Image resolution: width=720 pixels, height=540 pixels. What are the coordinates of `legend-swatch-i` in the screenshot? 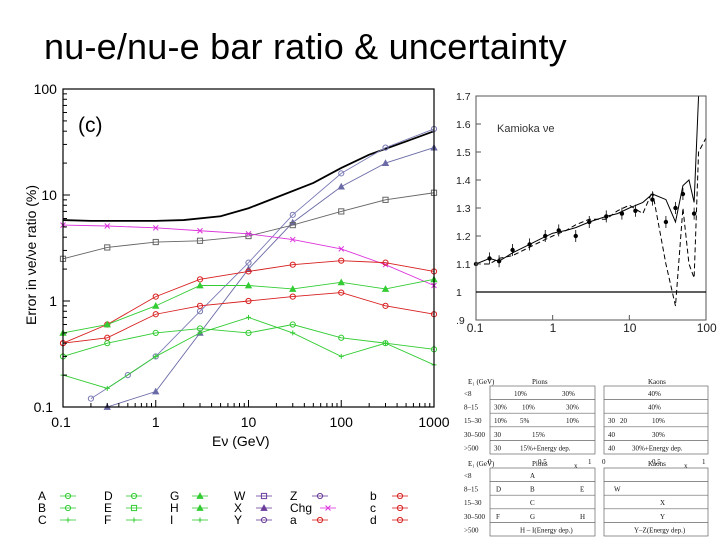 It's located at (200, 520).